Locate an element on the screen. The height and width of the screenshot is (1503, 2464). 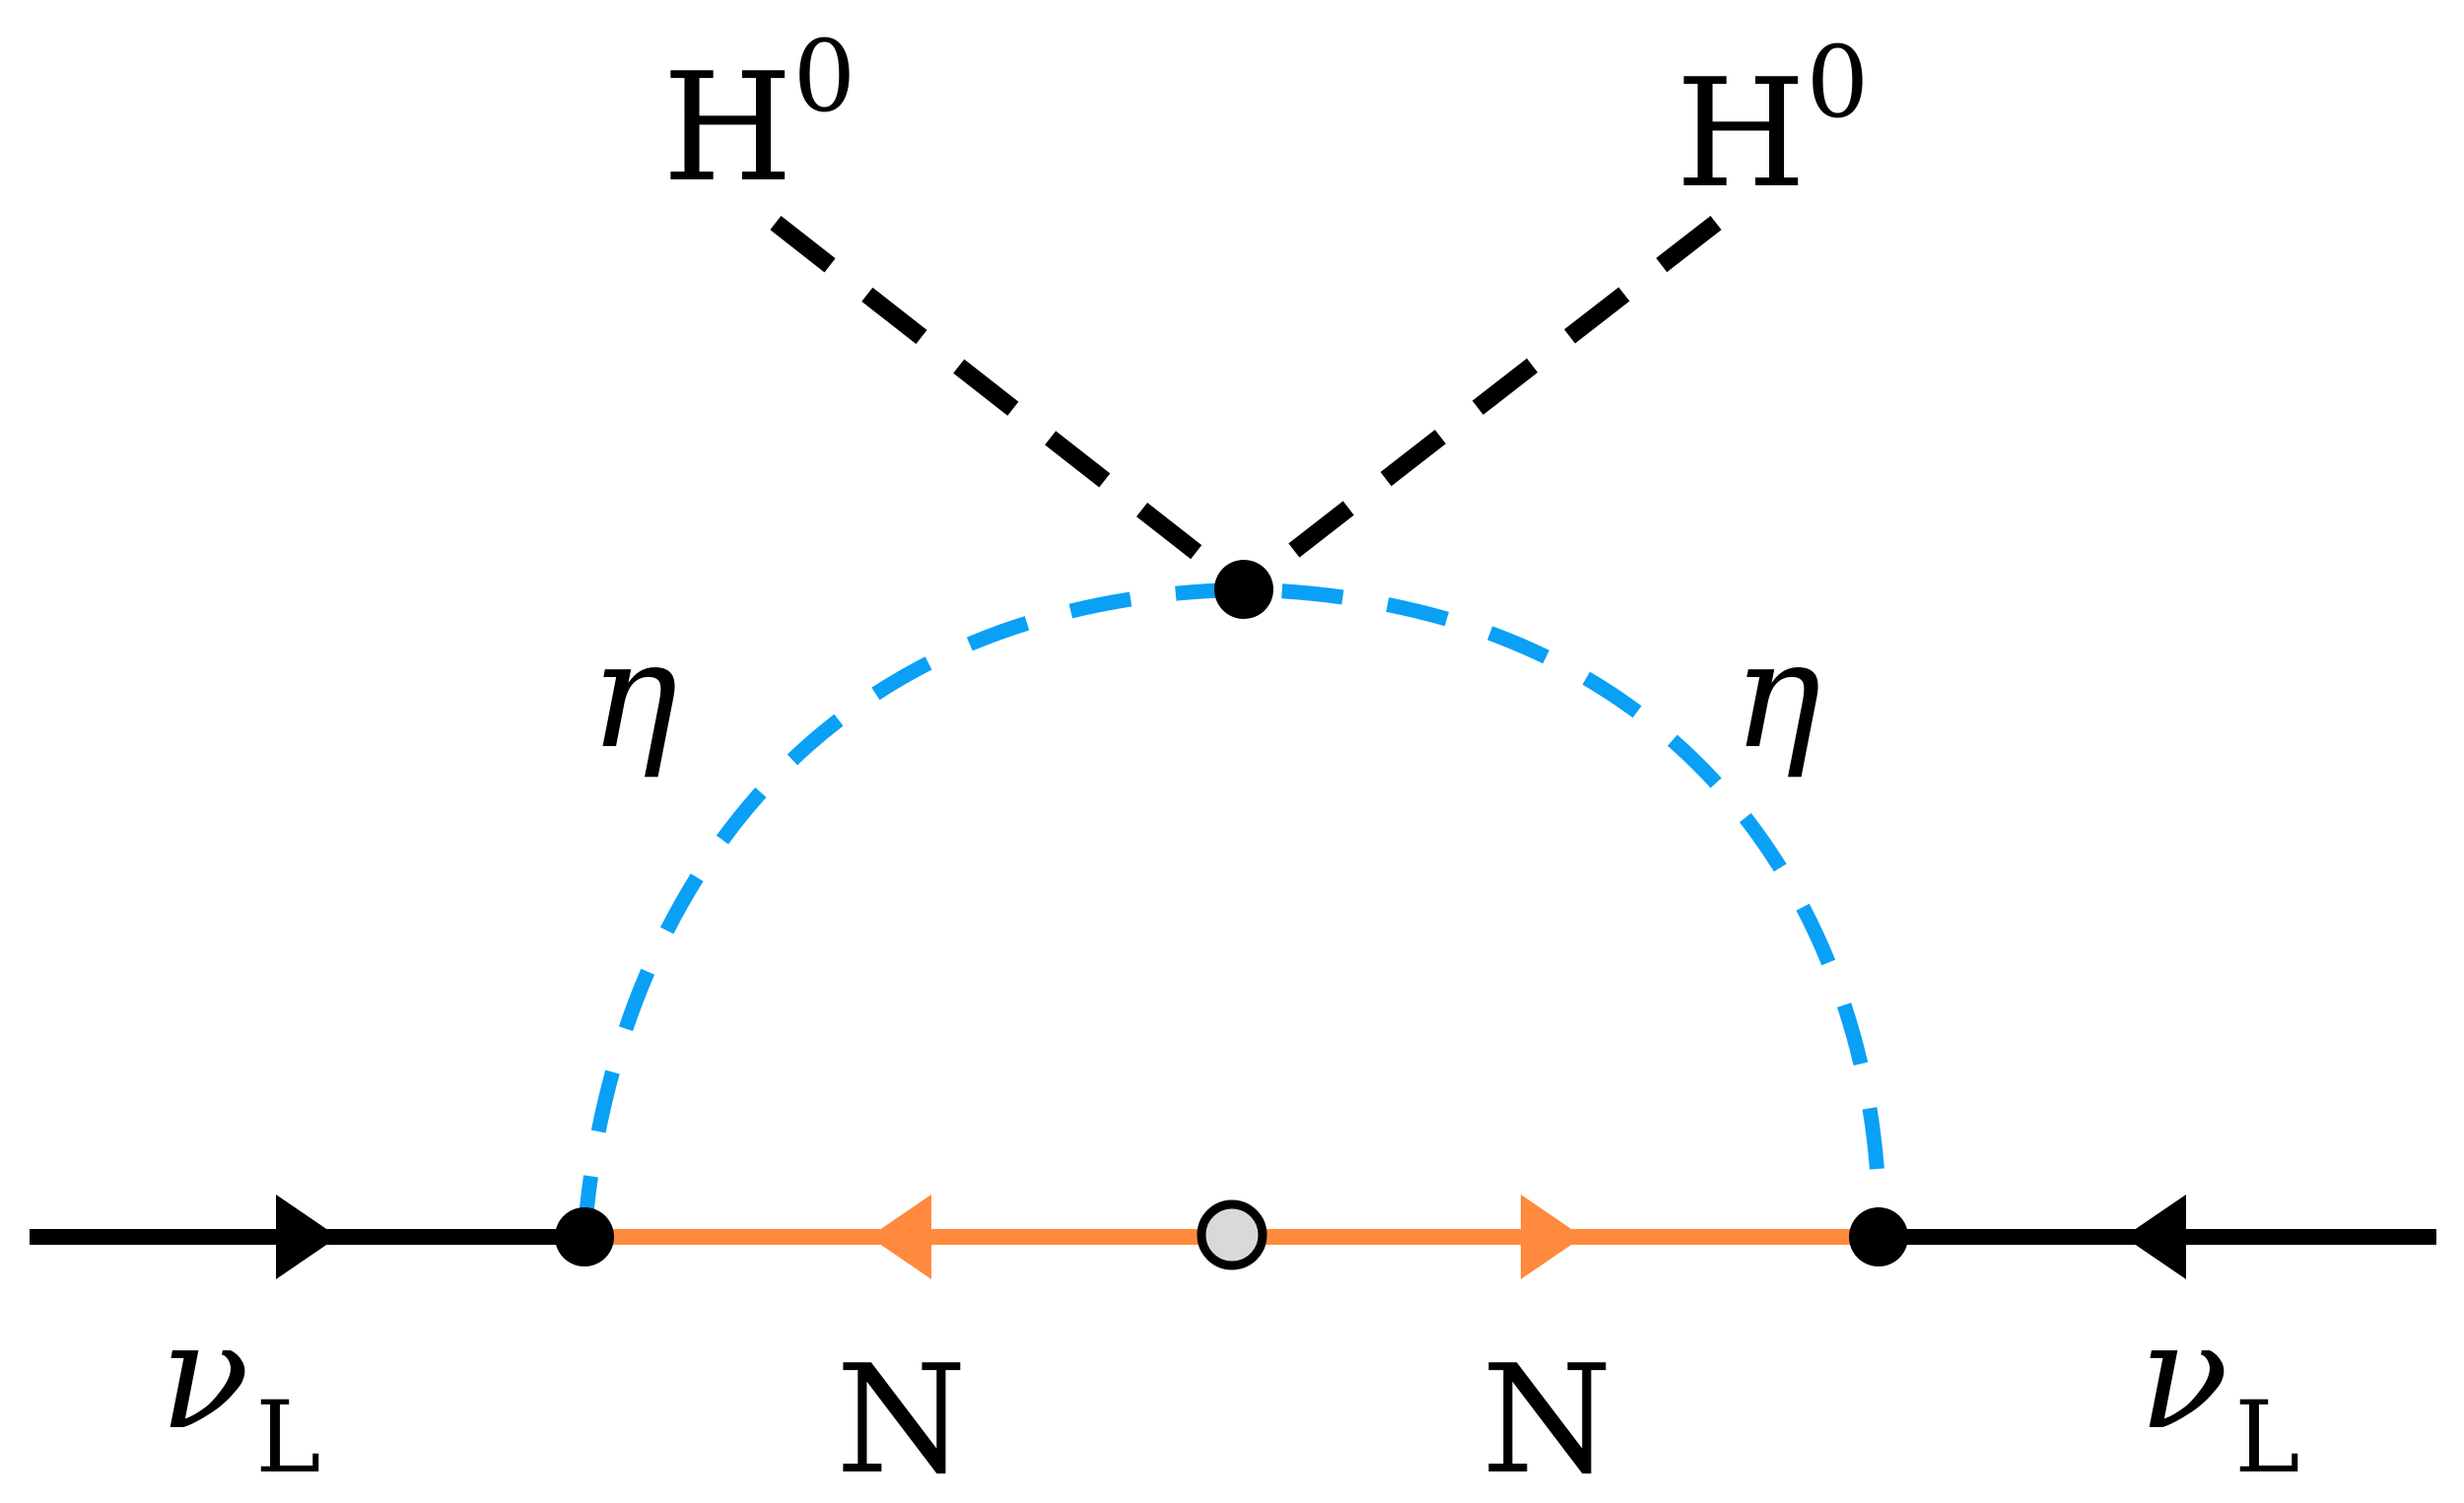
vertex-top is located at coordinates (1243, 589).